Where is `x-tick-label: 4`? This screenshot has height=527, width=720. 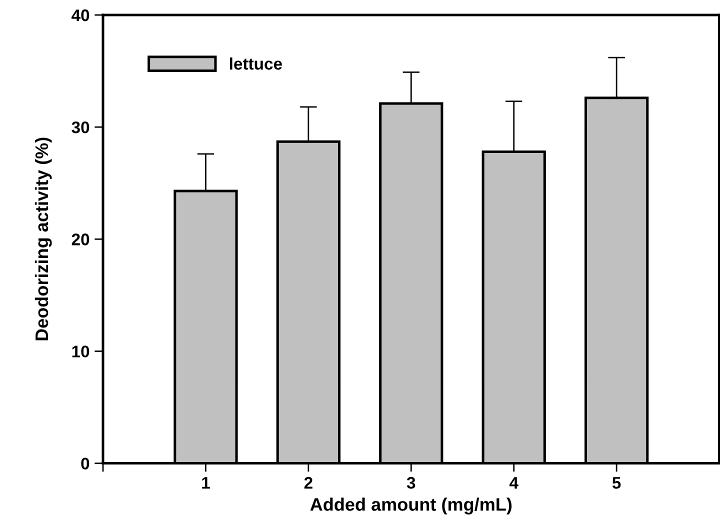 x-tick-label: 4 is located at coordinates (513, 483).